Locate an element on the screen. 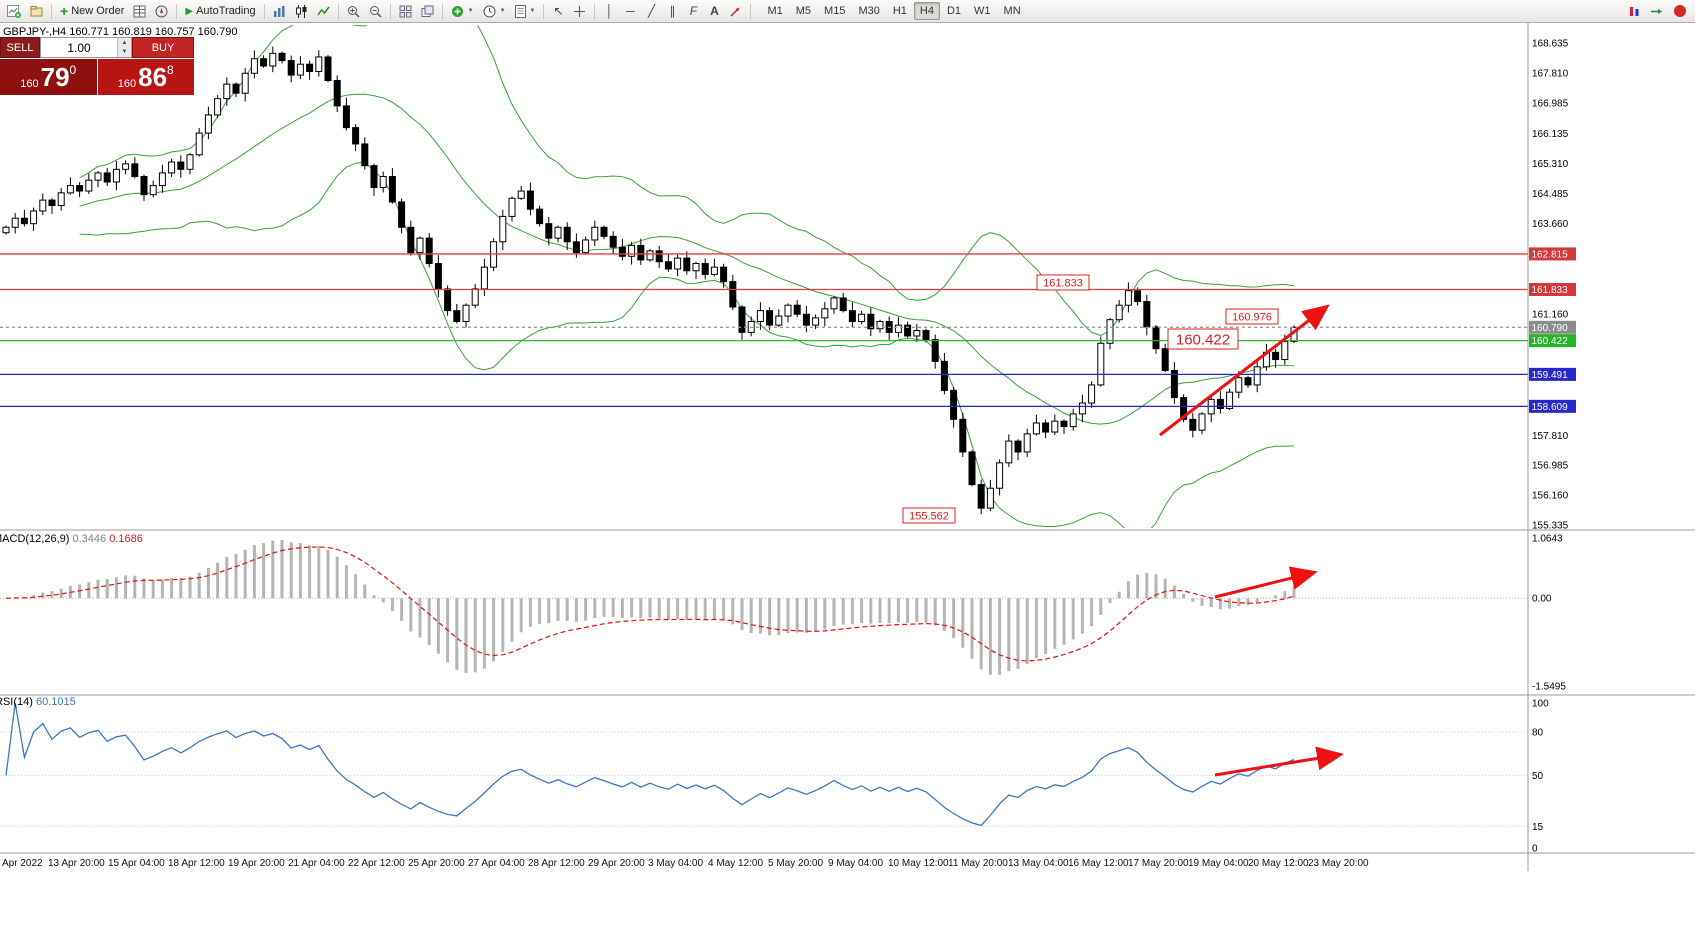 The height and width of the screenshot is (936, 1695). macd-pane is located at coordinates (764, 607).